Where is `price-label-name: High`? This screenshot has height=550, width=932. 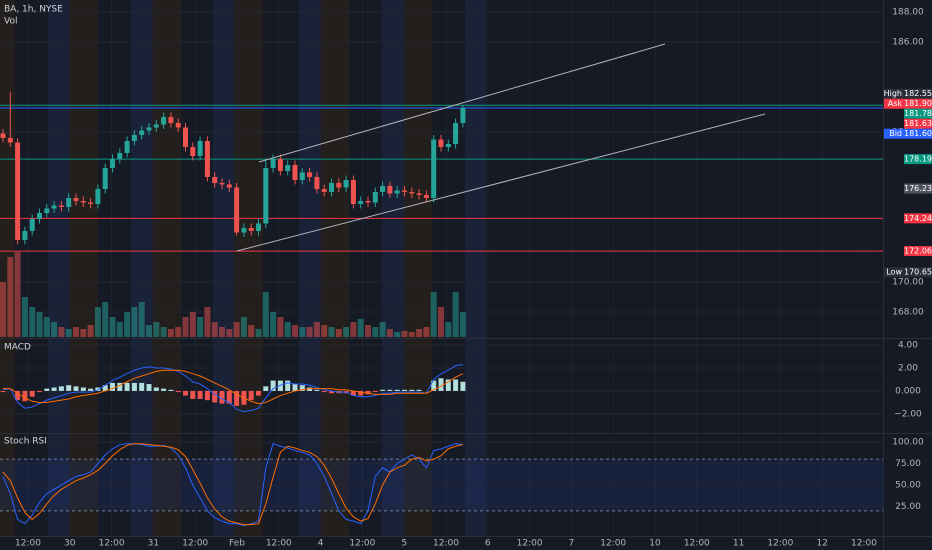 price-label-name: High is located at coordinates (893, 93).